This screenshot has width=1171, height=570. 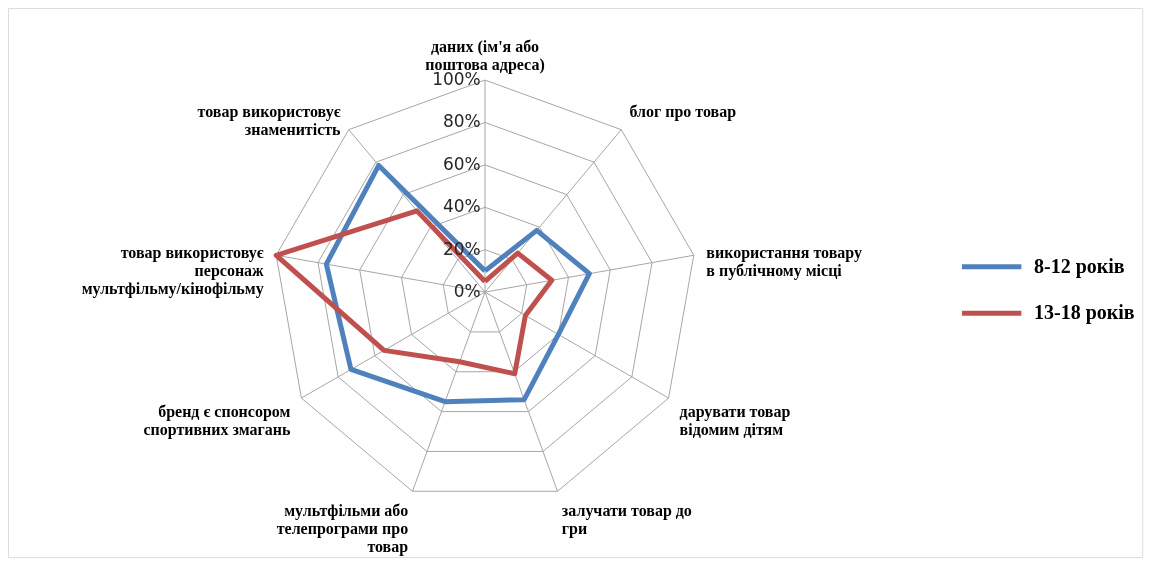 I want to click on legend-label: 8-12 років, so click(x=1079, y=266).